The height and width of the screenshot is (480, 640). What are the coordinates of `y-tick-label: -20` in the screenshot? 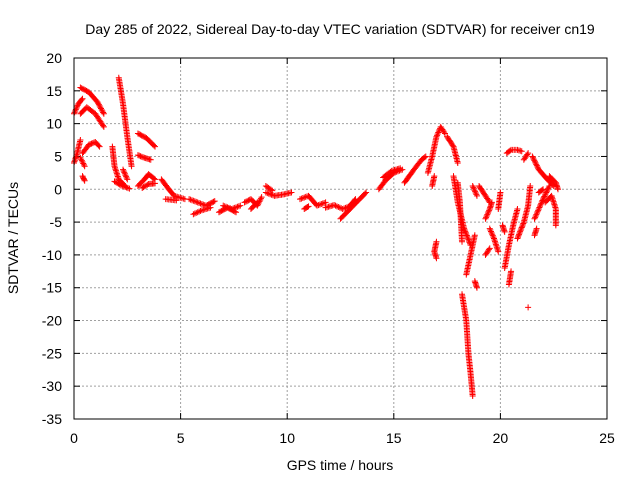 It's located at (52, 321).